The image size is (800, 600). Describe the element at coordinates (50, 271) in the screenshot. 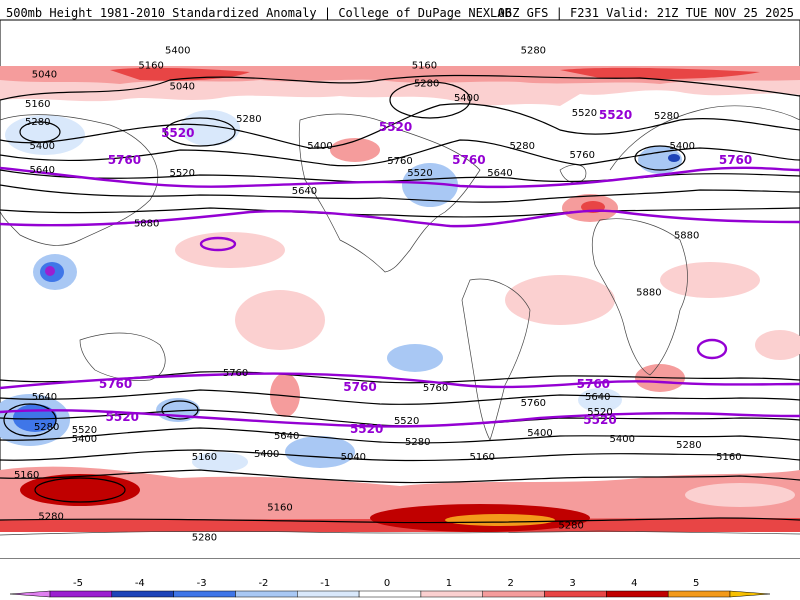

I see `anomaly-tropical-low-center` at that location.